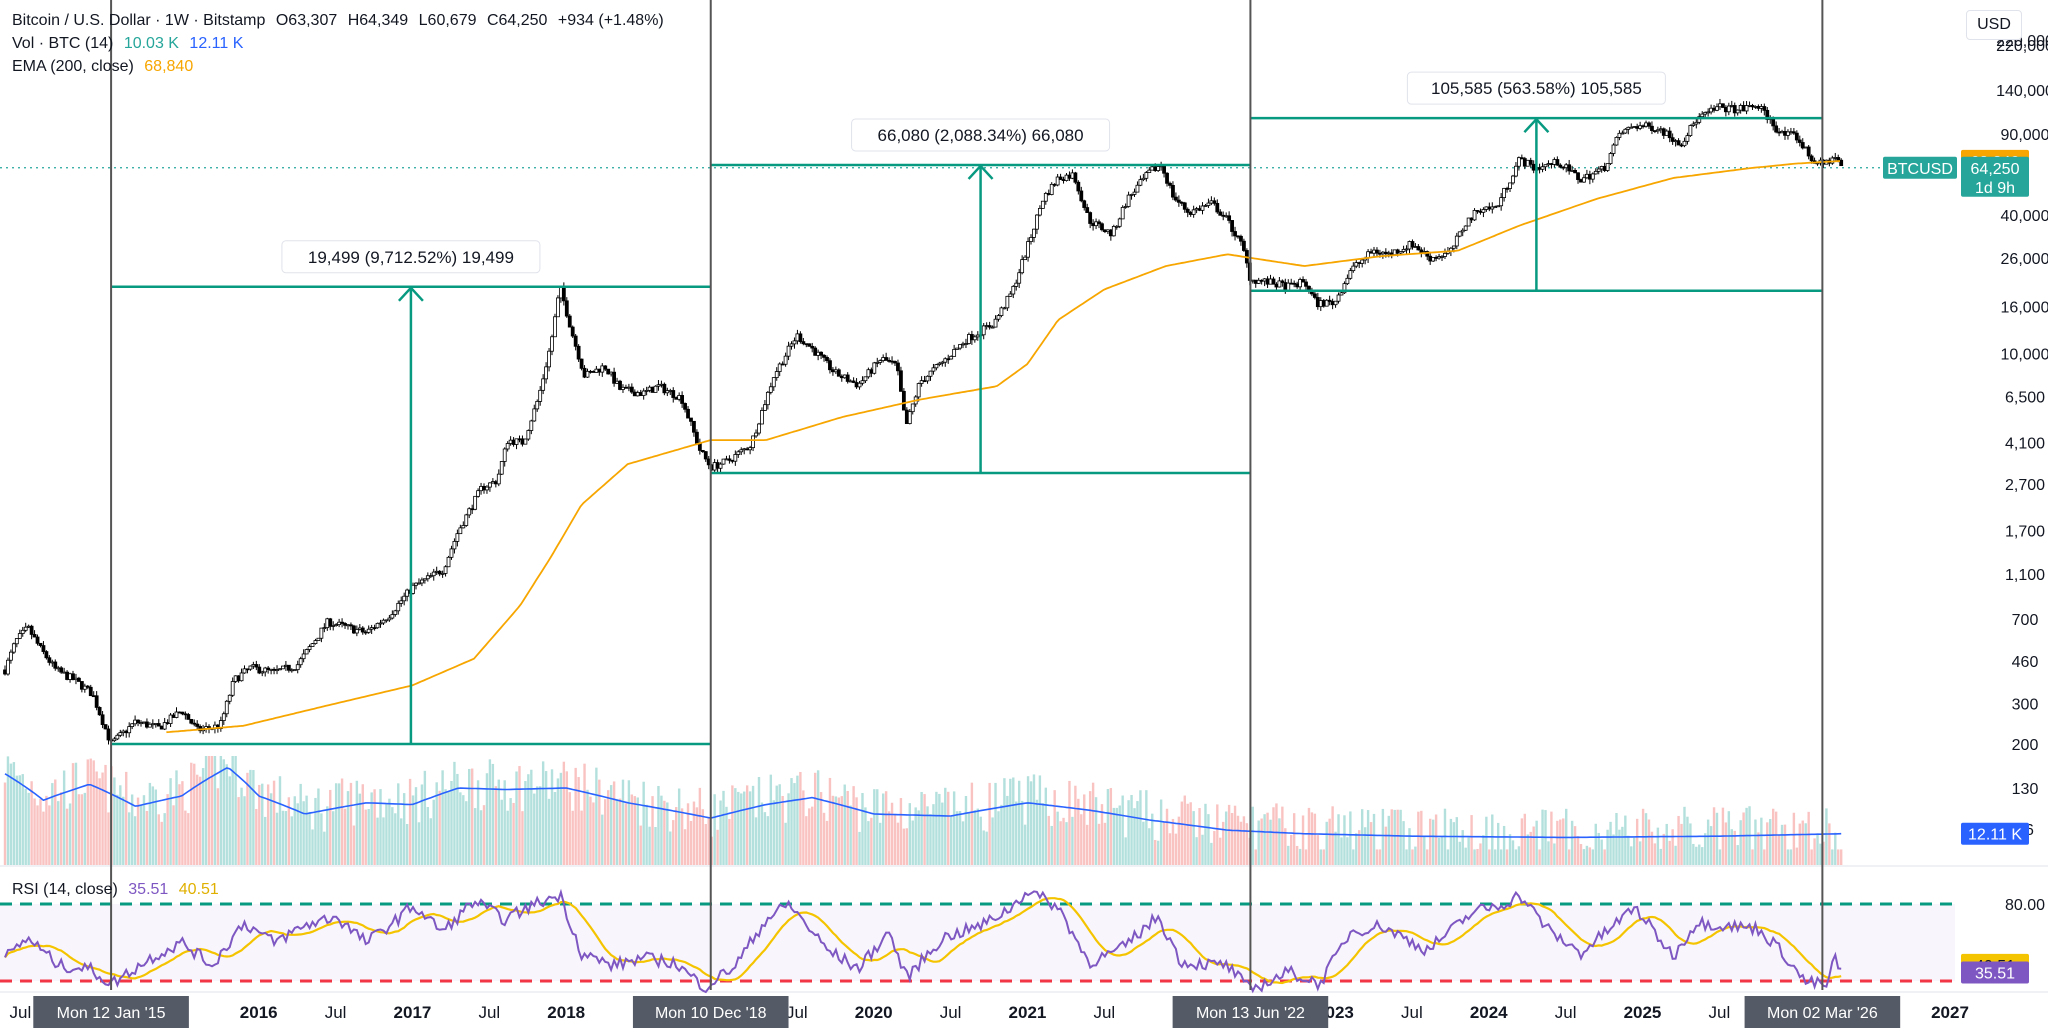 The height and width of the screenshot is (1032, 2048). I want to click on symbol-tag, so click(1920, 167).